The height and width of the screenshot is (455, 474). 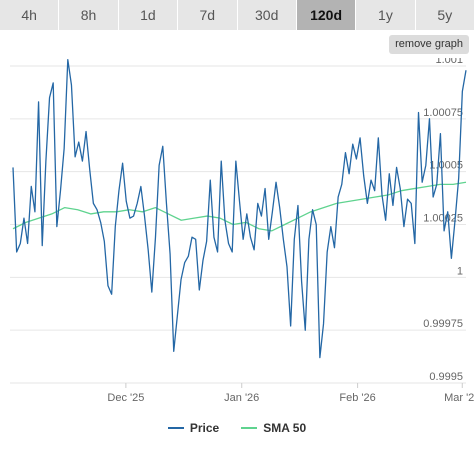 I want to click on y-tick-label: 1.00075, so click(x=443, y=113).